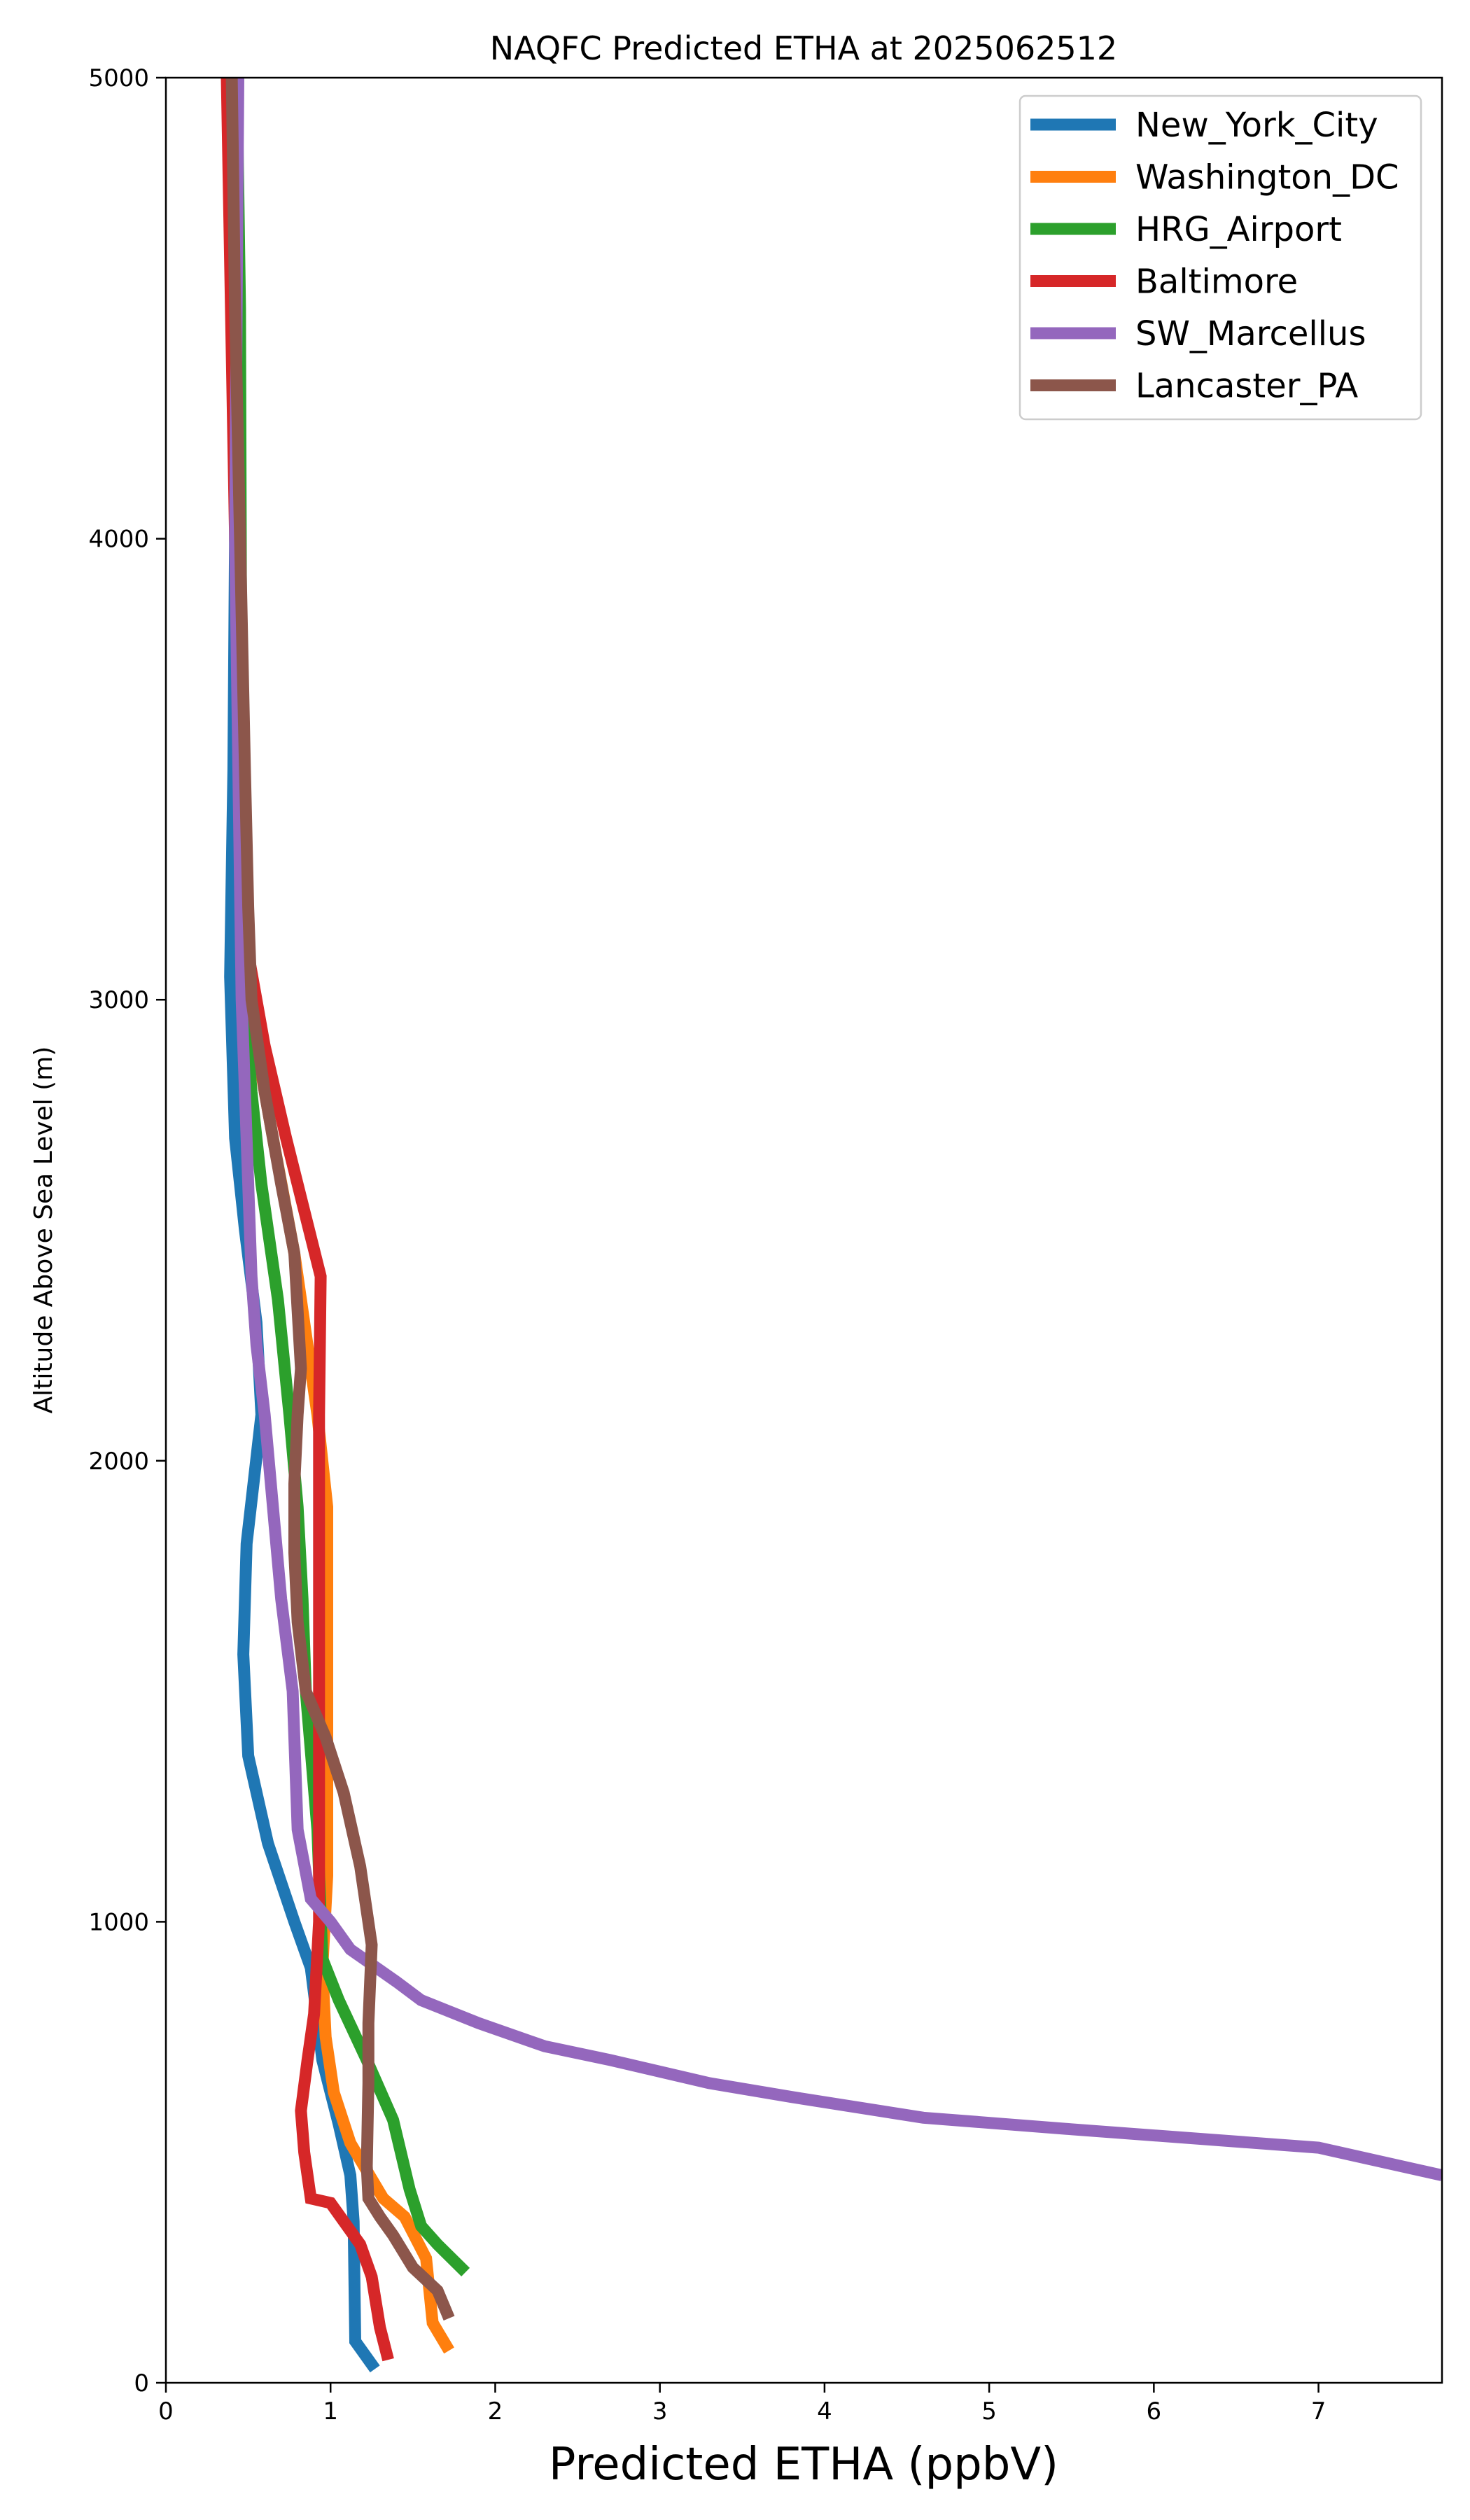 This screenshot has height=2520, width=1470. I want to click on series-line-lancaster-pa, so click(340, 1199).